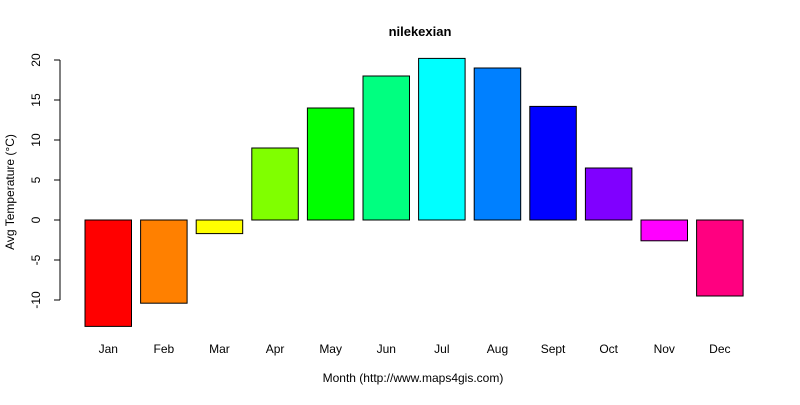  What do you see at coordinates (164, 261) in the screenshot?
I see `bar-feb` at bounding box center [164, 261].